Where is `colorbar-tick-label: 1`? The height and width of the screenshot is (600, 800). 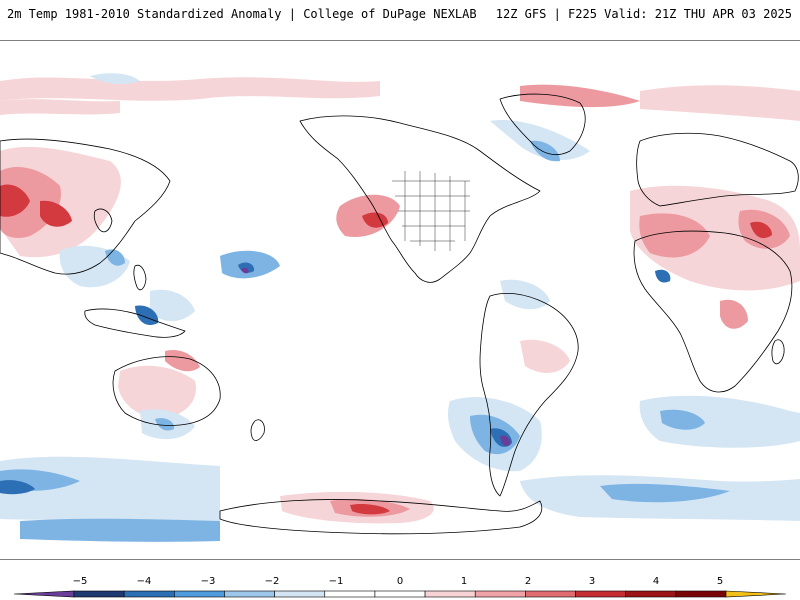
colorbar-tick-label: 1 is located at coordinates (464, 581).